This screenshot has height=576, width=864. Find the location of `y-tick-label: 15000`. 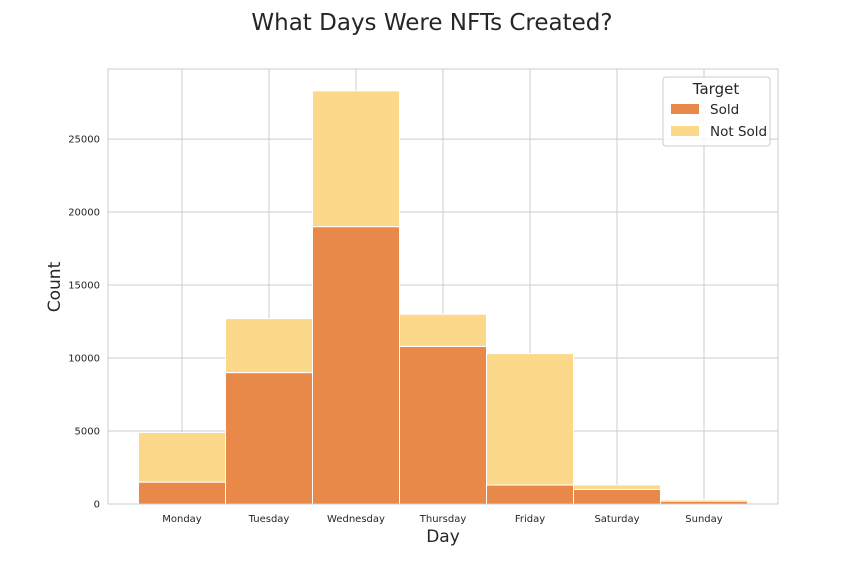

y-tick-label: 15000 is located at coordinates (84, 286).